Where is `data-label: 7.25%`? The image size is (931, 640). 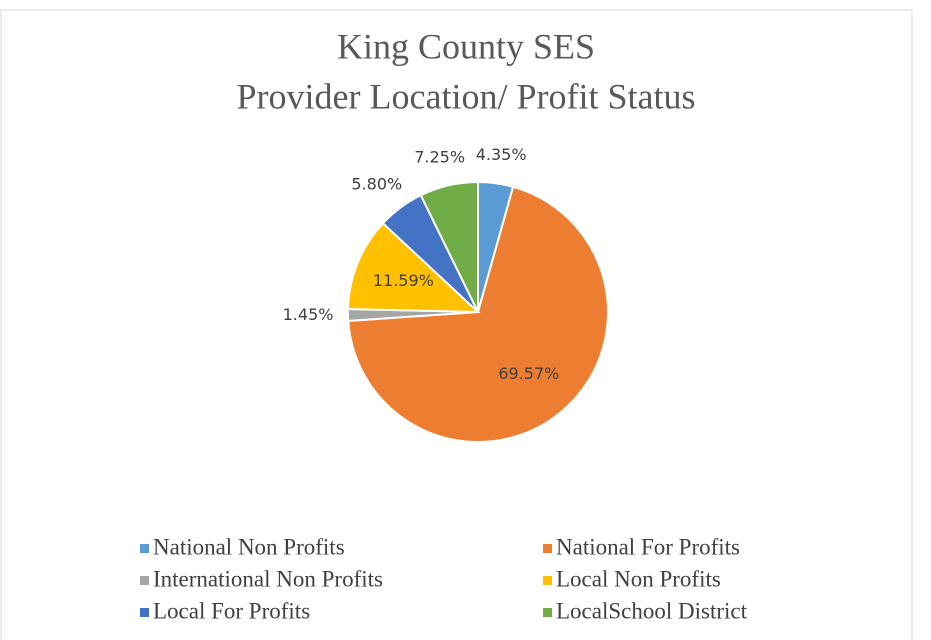 data-label: 7.25% is located at coordinates (439, 157).